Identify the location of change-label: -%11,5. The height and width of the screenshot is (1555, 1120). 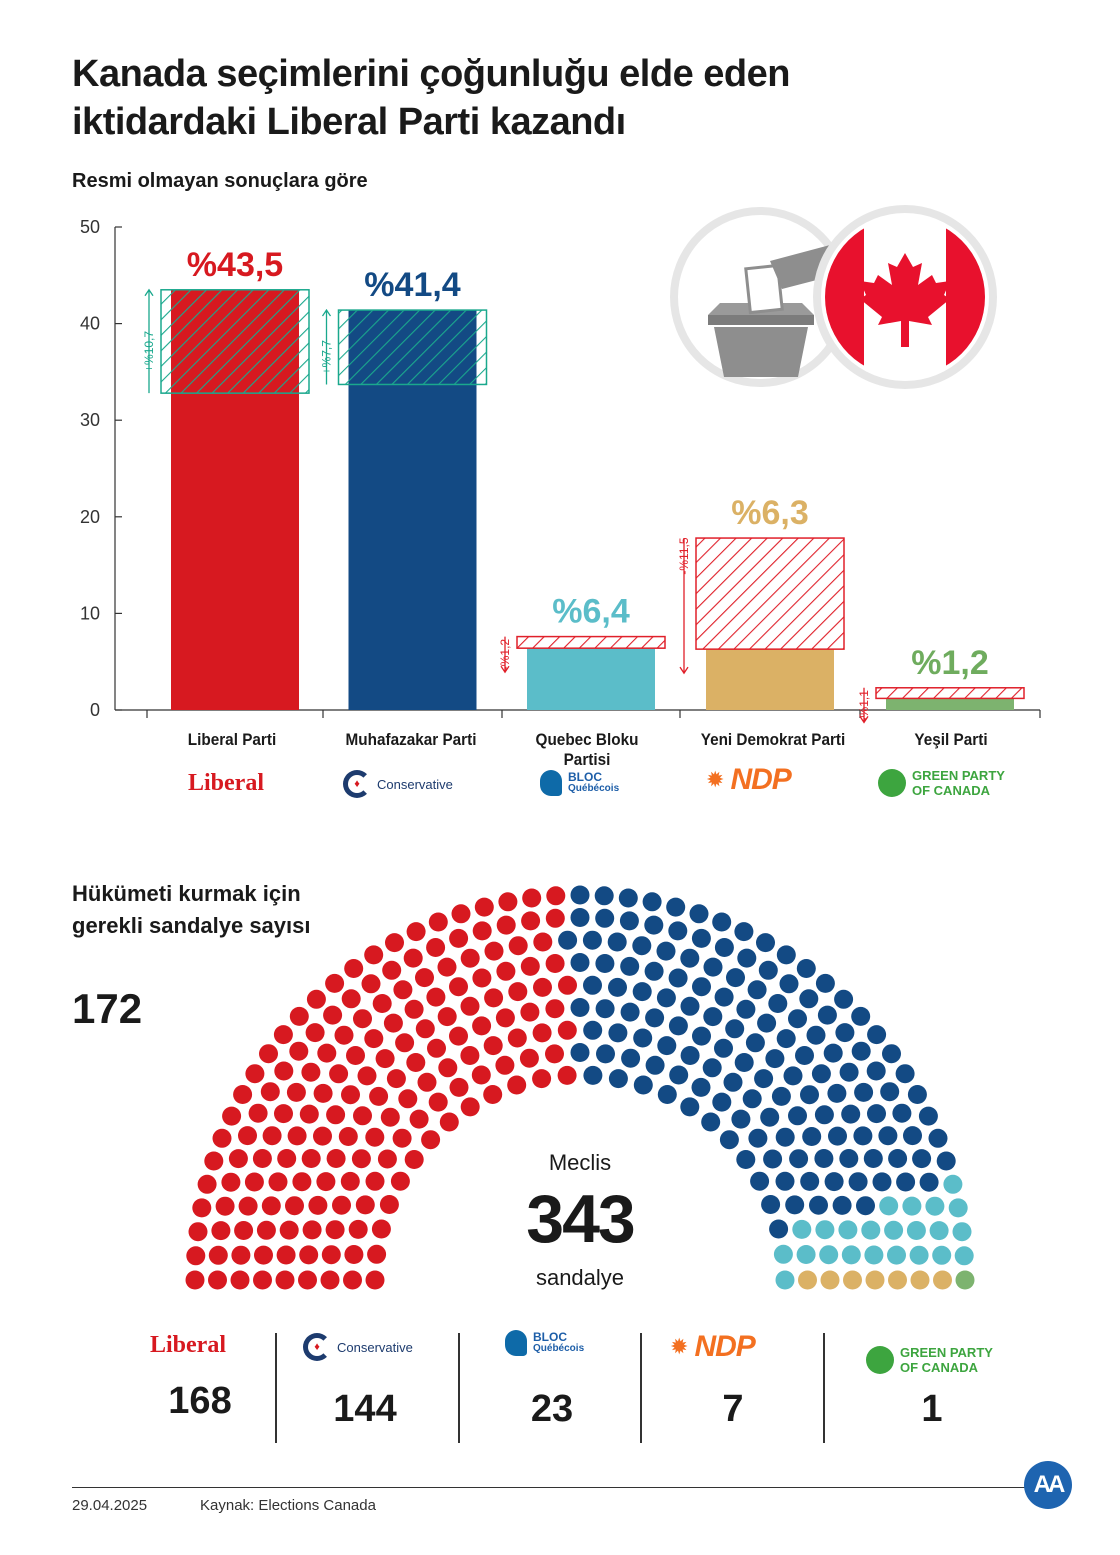
(684, 555).